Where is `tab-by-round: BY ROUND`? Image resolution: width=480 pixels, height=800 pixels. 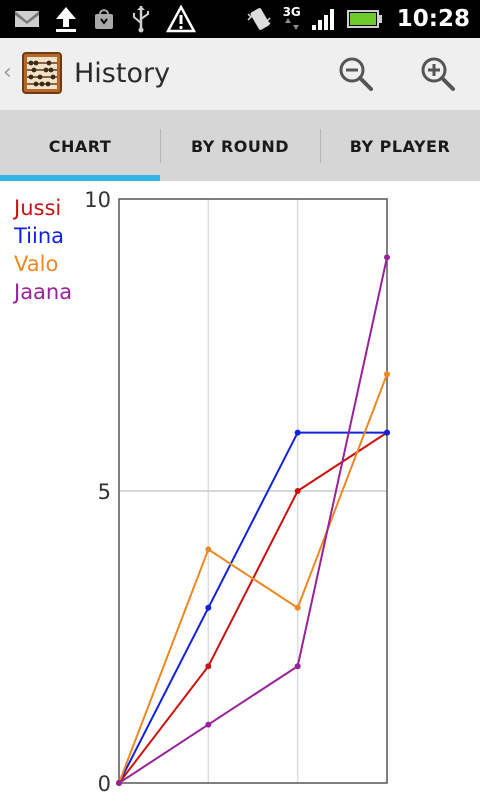 tab-by-round: BY ROUND is located at coordinates (240, 146).